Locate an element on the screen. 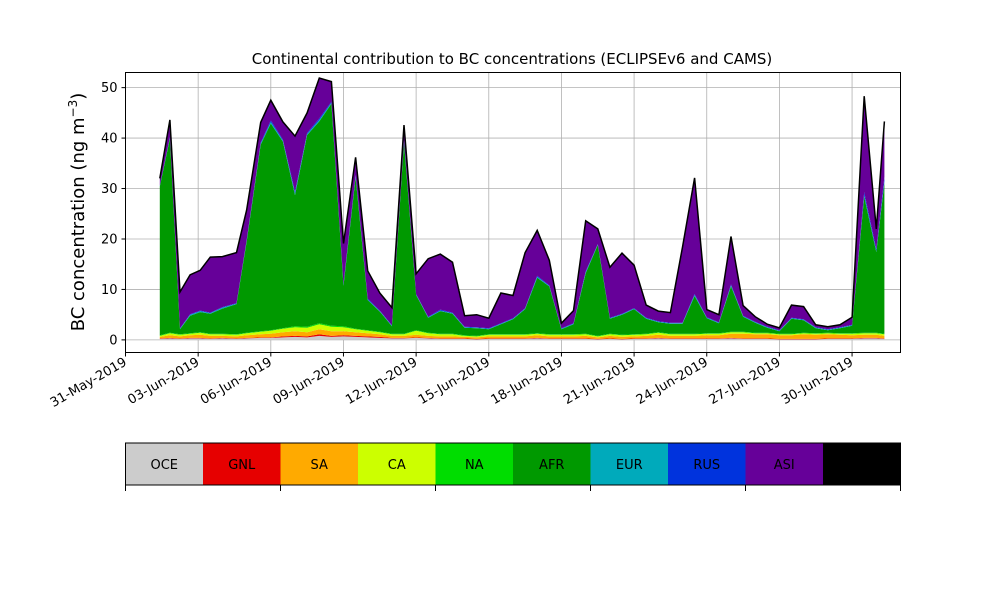  legend-label-rus: RUS is located at coordinates (706, 465).